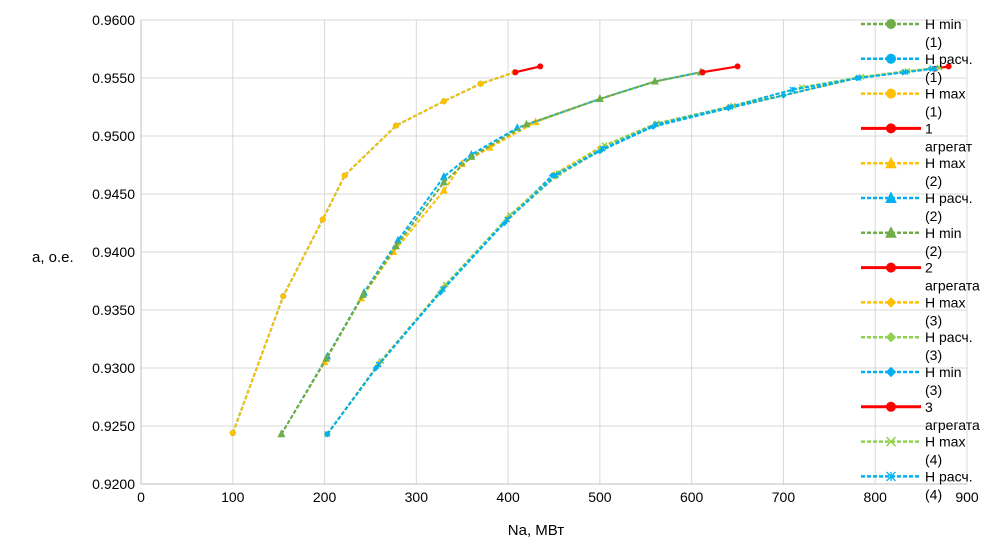  I want to click on x-tick-label: 900, so click(967, 497).